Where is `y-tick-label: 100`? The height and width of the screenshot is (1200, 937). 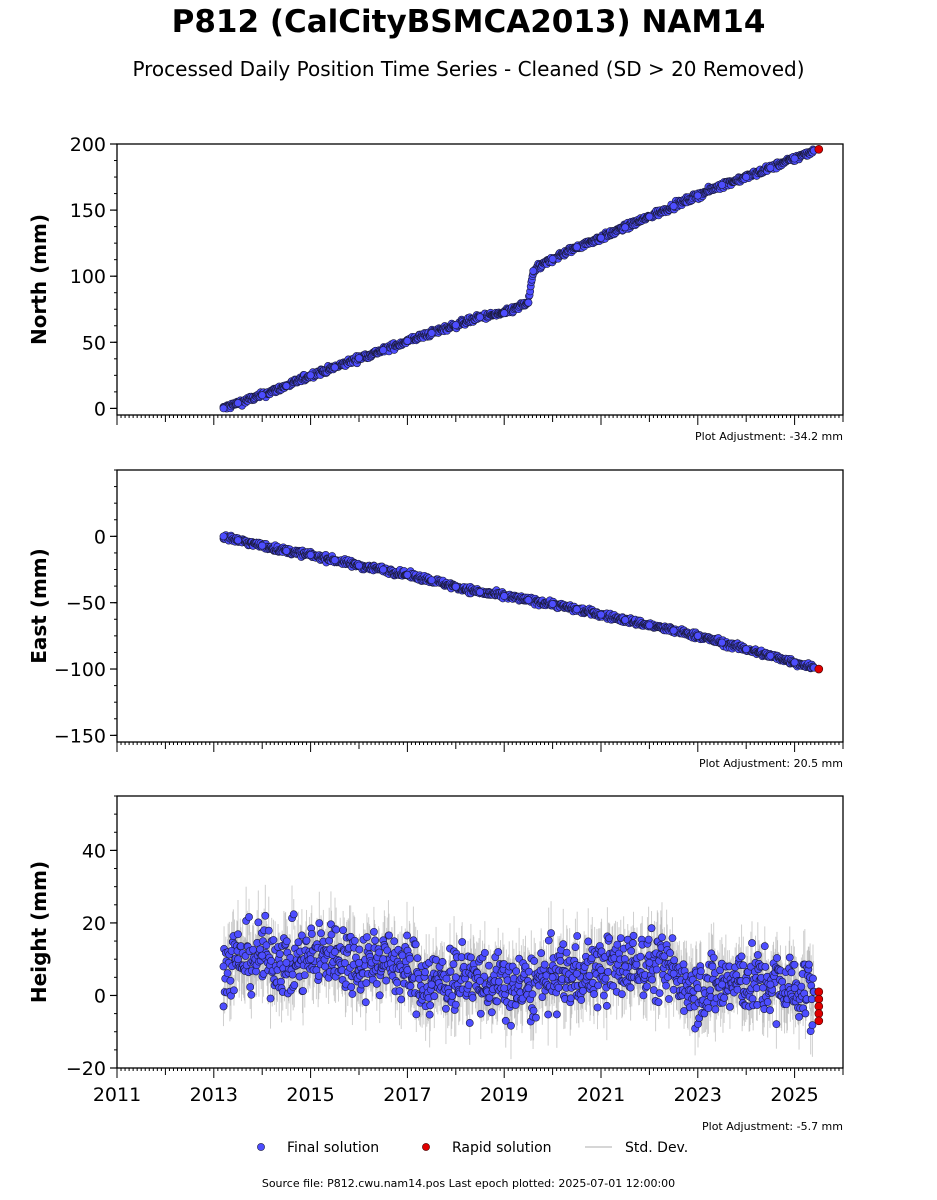
y-tick-label: 100 is located at coordinates (88, 277).